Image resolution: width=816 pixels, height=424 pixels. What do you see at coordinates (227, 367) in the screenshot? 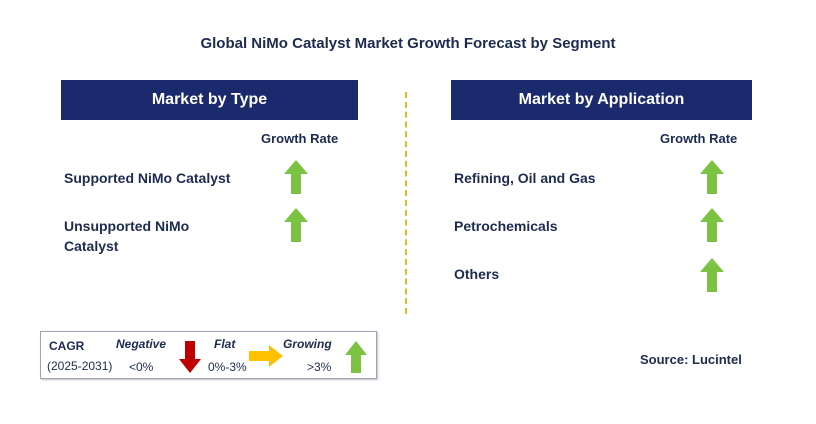
I see `legend-flat-range: 0%-3%` at bounding box center [227, 367].